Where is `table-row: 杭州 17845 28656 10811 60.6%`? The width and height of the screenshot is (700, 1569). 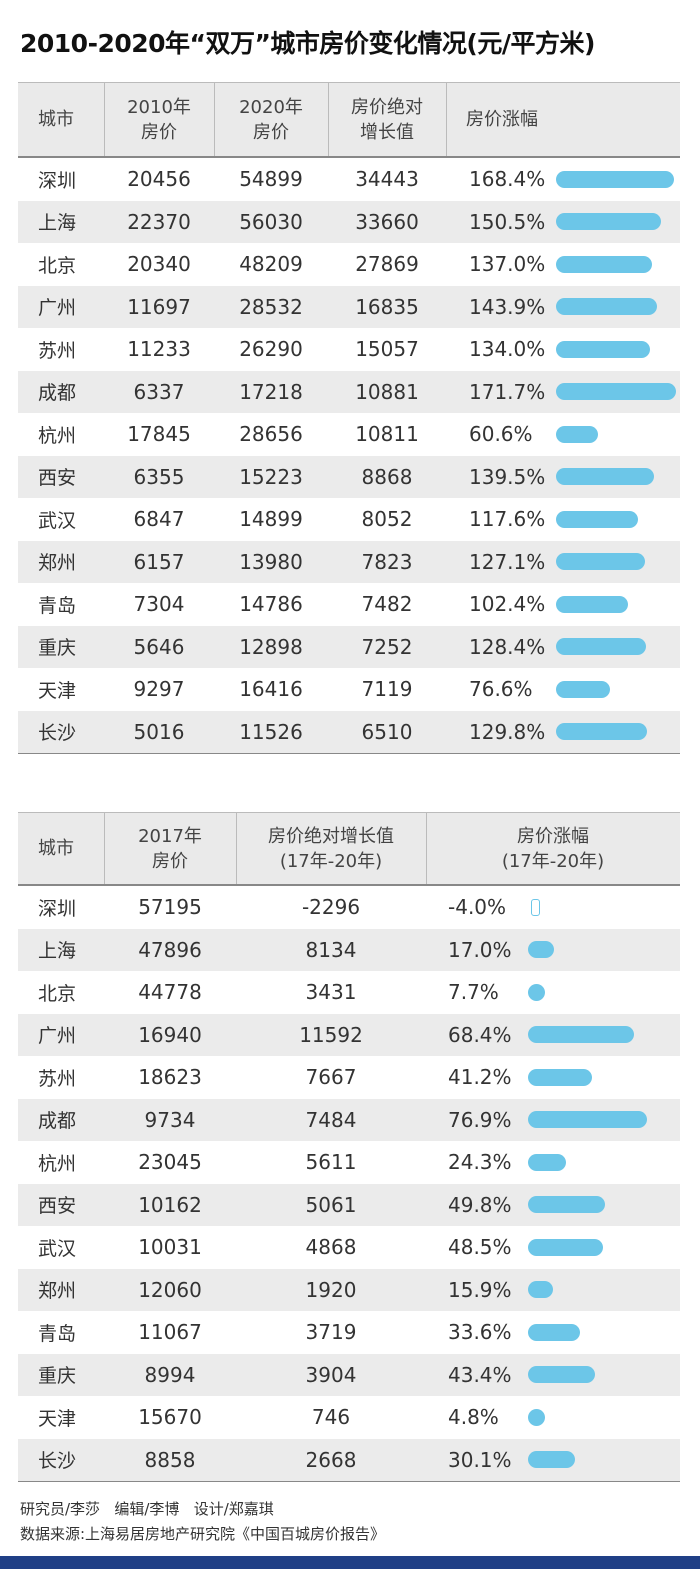 table-row: 杭州 17845 28656 10811 60.6% is located at coordinates (349, 434).